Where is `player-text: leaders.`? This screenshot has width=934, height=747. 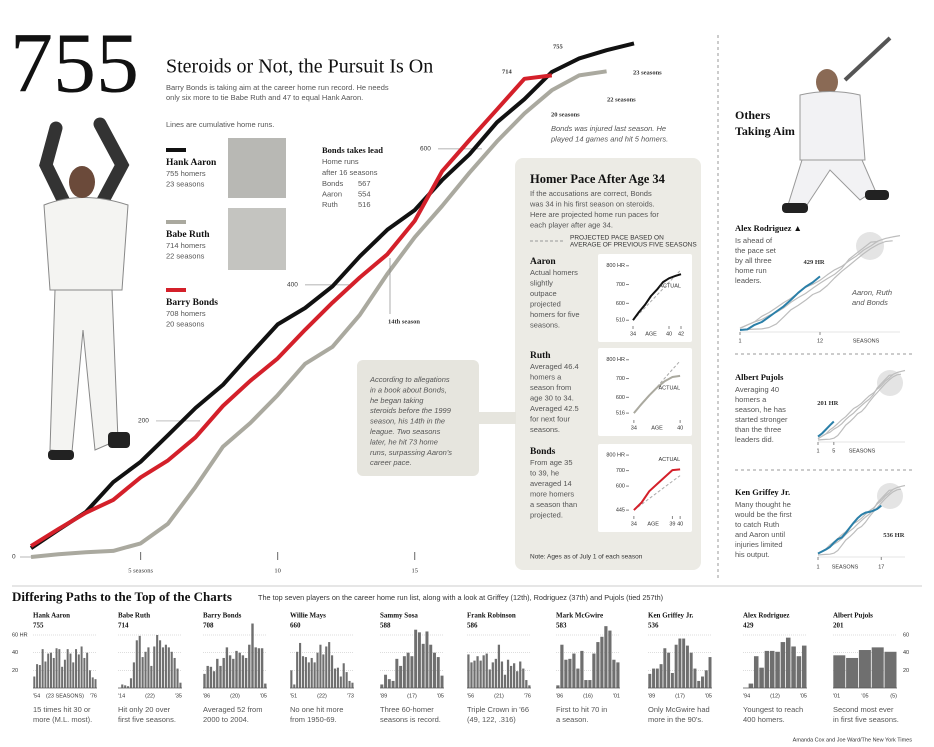
player-text: leaders. is located at coordinates (748, 280).